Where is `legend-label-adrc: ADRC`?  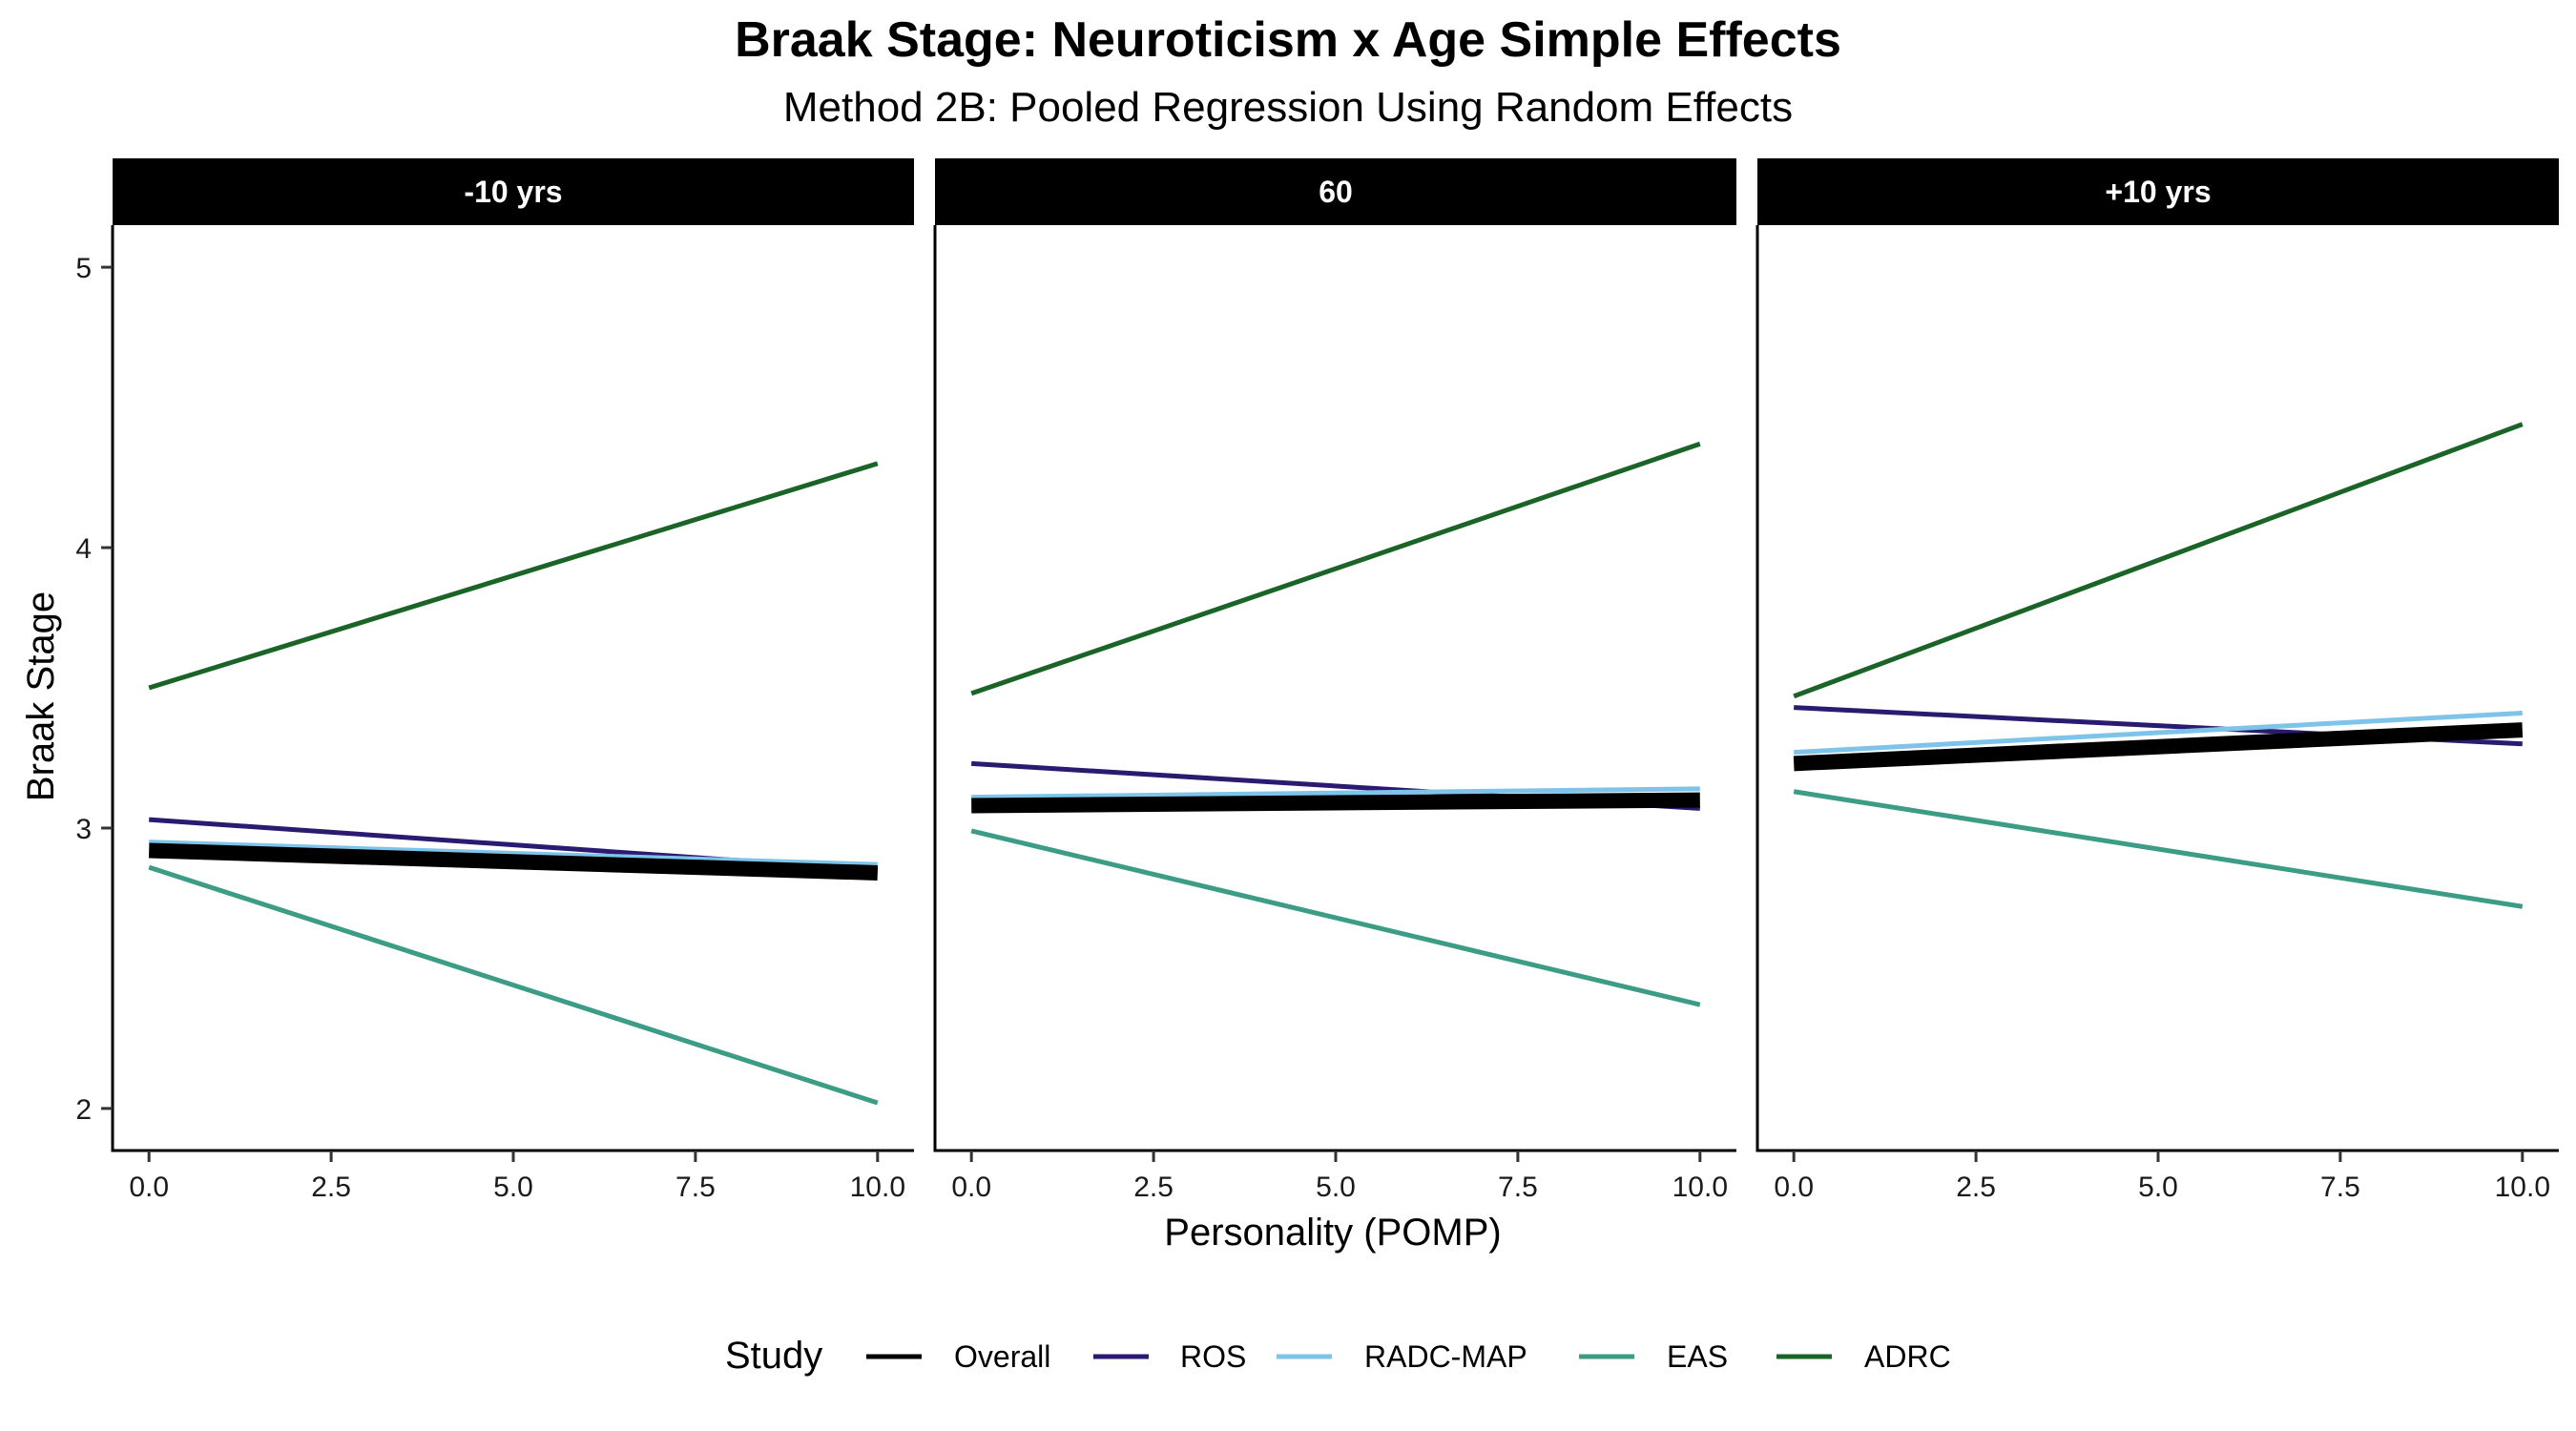
legend-label-adrc: ADRC is located at coordinates (1907, 1356).